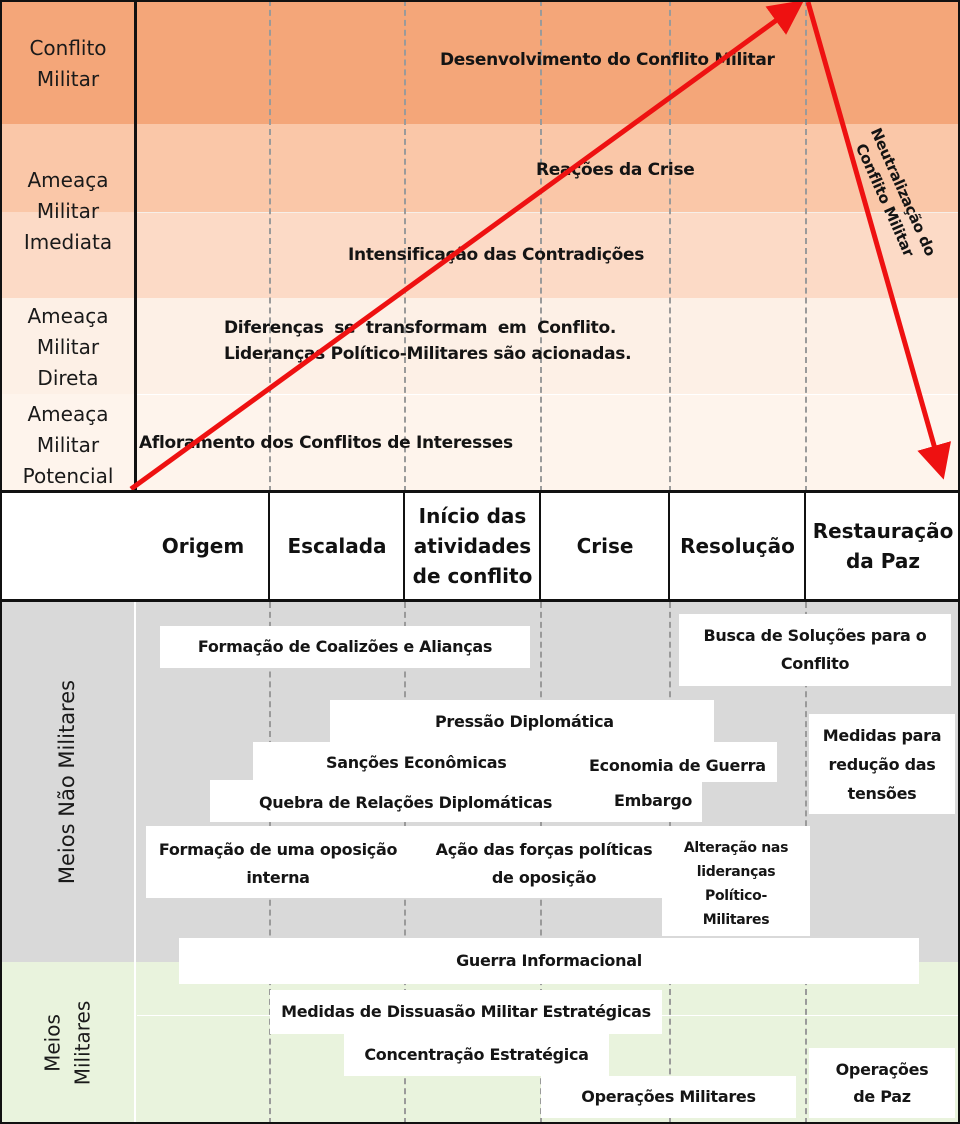  I want to click on measure-coalizoes: Formação de Coalizões e Alianças, so click(345, 647).